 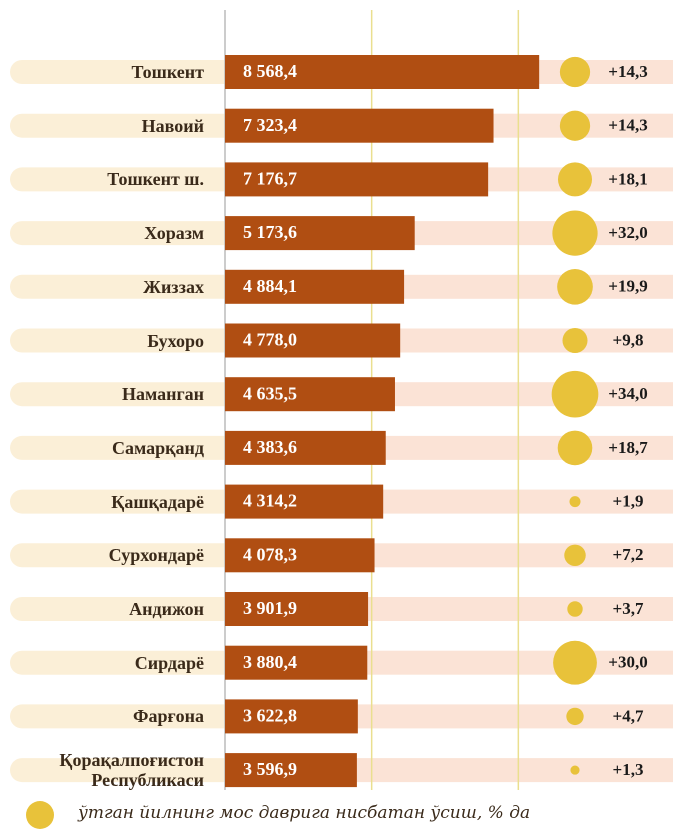 What do you see at coordinates (156, 555) in the screenshot?
I see `category-label: Сурхондарё` at bounding box center [156, 555].